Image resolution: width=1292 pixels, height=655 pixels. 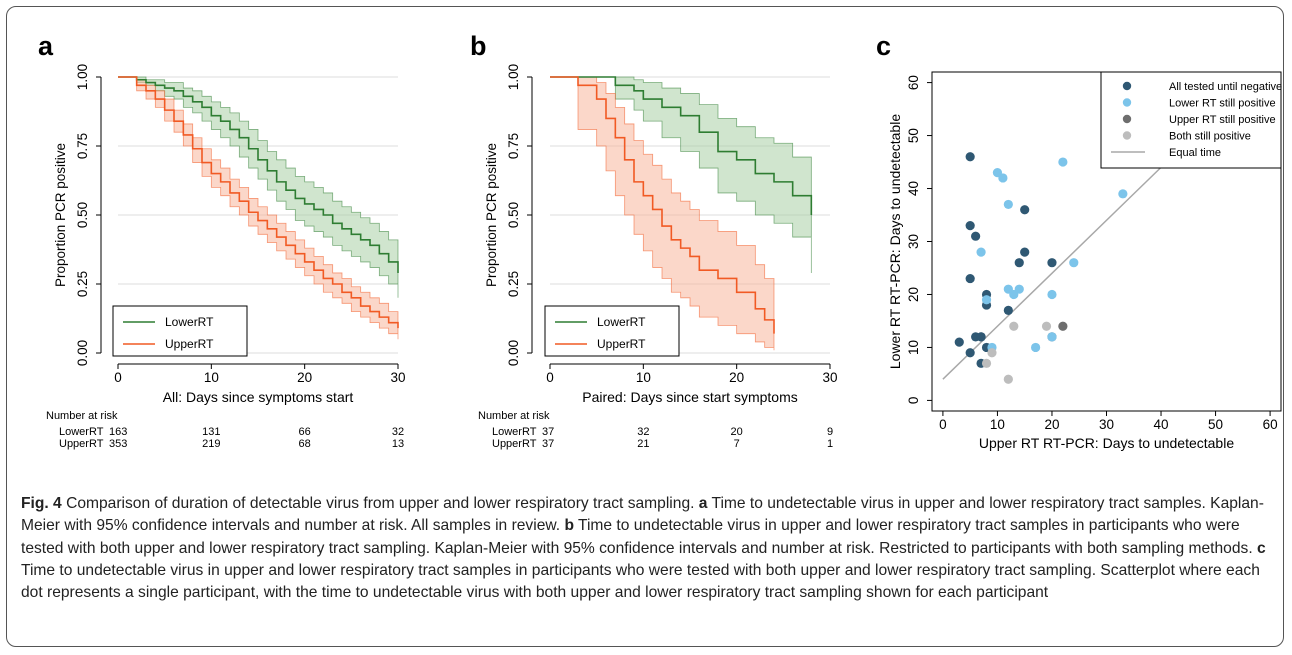 What do you see at coordinates (913, 401) in the screenshot?
I see `y-tick-label-c: 0` at bounding box center [913, 401].